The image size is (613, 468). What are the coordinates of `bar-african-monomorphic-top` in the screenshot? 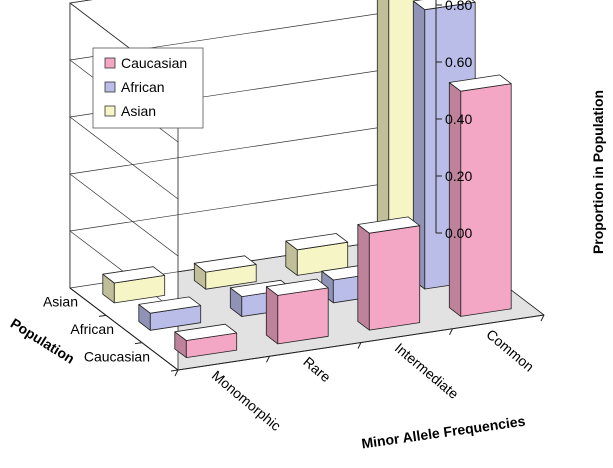 It's located at (170, 305).